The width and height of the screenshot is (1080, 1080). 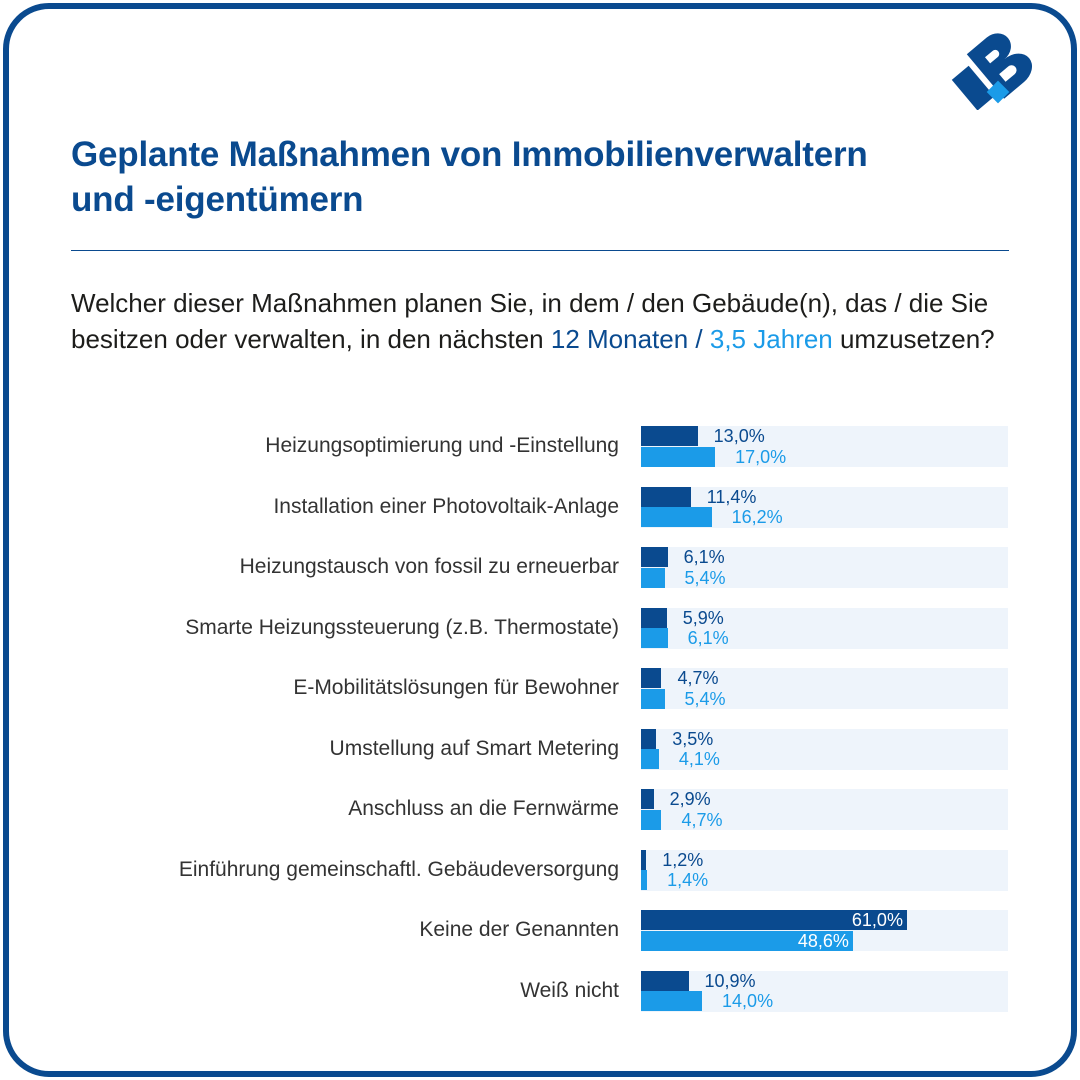 What do you see at coordinates (703, 617) in the screenshot?
I see `data-label: 5,9%` at bounding box center [703, 617].